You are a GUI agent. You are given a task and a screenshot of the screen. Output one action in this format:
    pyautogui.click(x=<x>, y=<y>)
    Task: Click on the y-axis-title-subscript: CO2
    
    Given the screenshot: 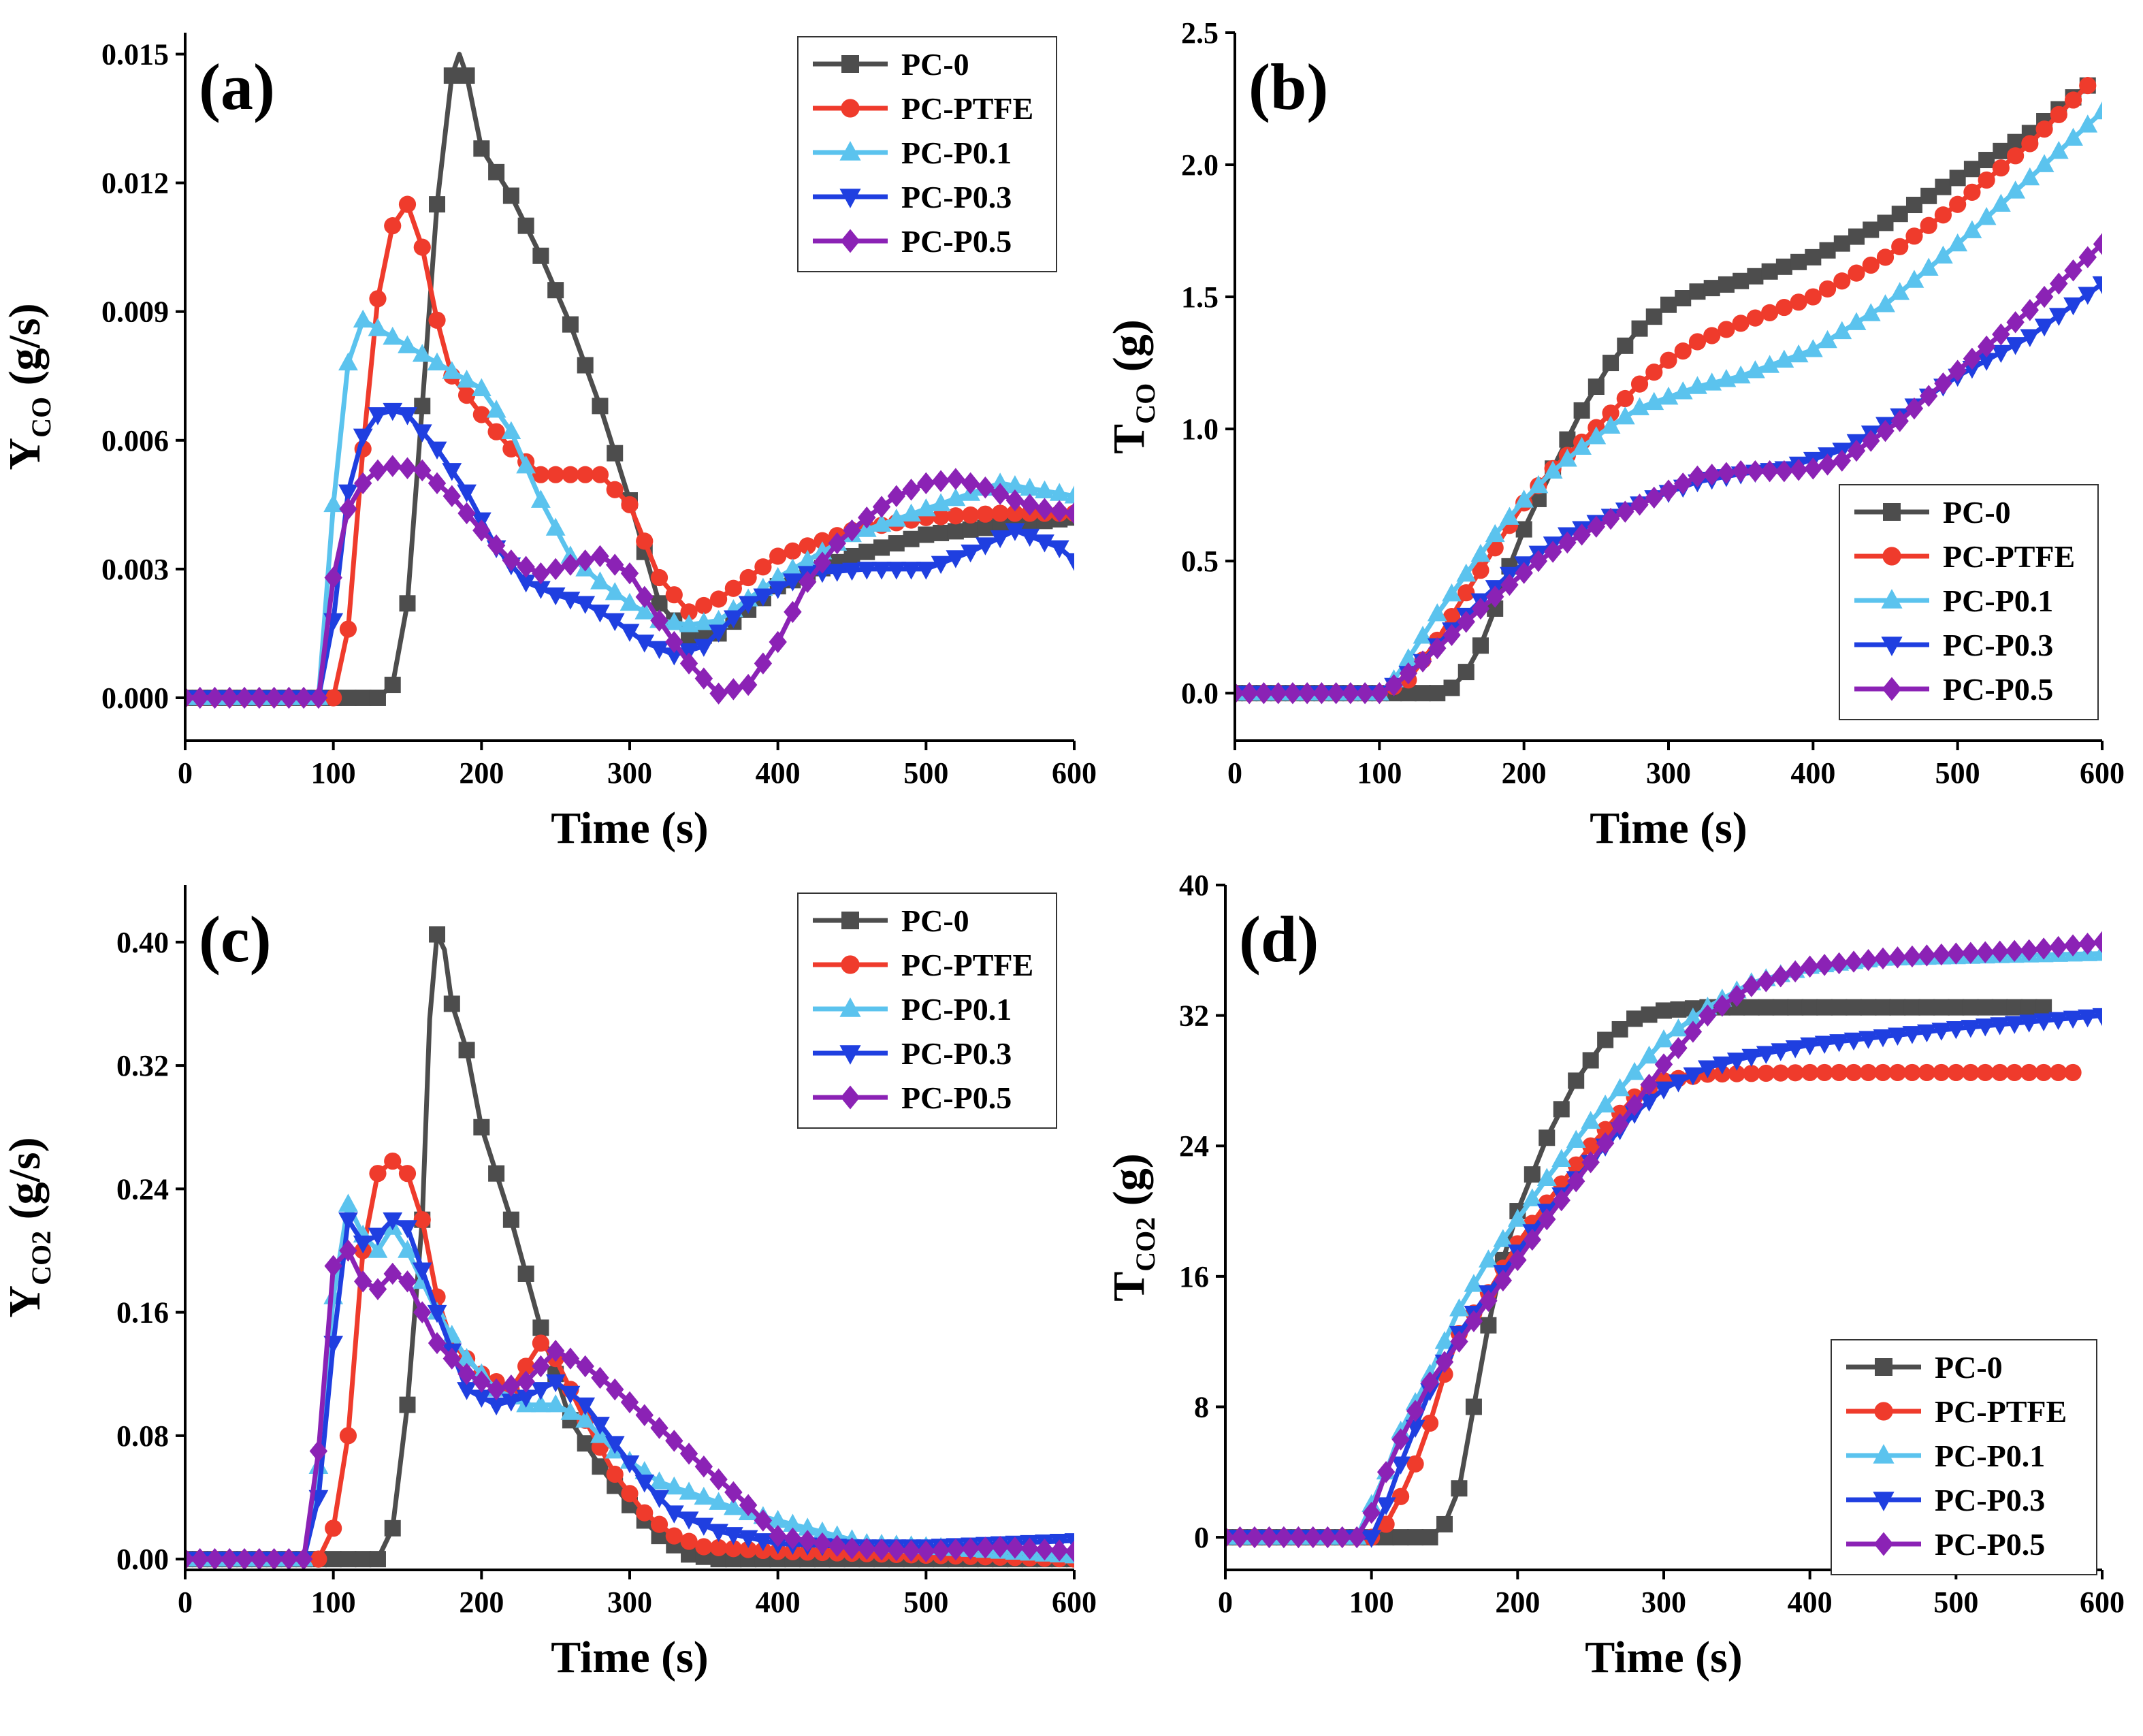 What is the action you would take?
    pyautogui.click(x=41, y=1258)
    